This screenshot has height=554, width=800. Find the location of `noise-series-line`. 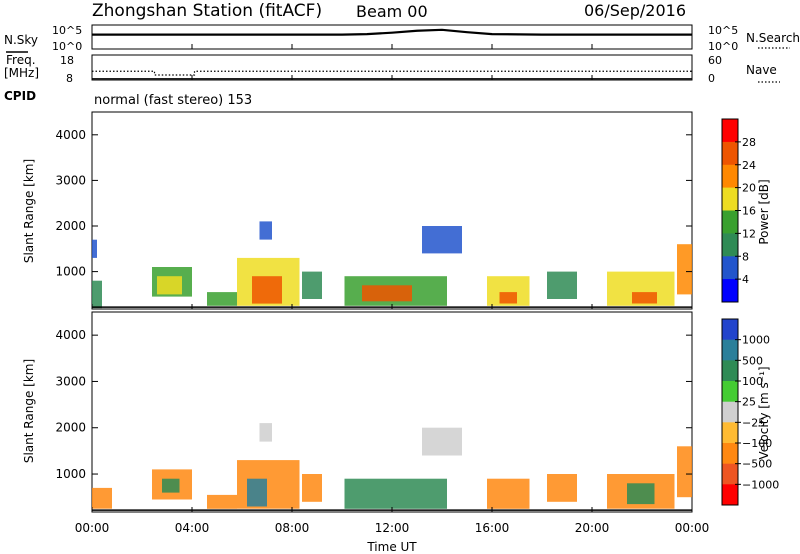

noise-series-line is located at coordinates (392, 32).